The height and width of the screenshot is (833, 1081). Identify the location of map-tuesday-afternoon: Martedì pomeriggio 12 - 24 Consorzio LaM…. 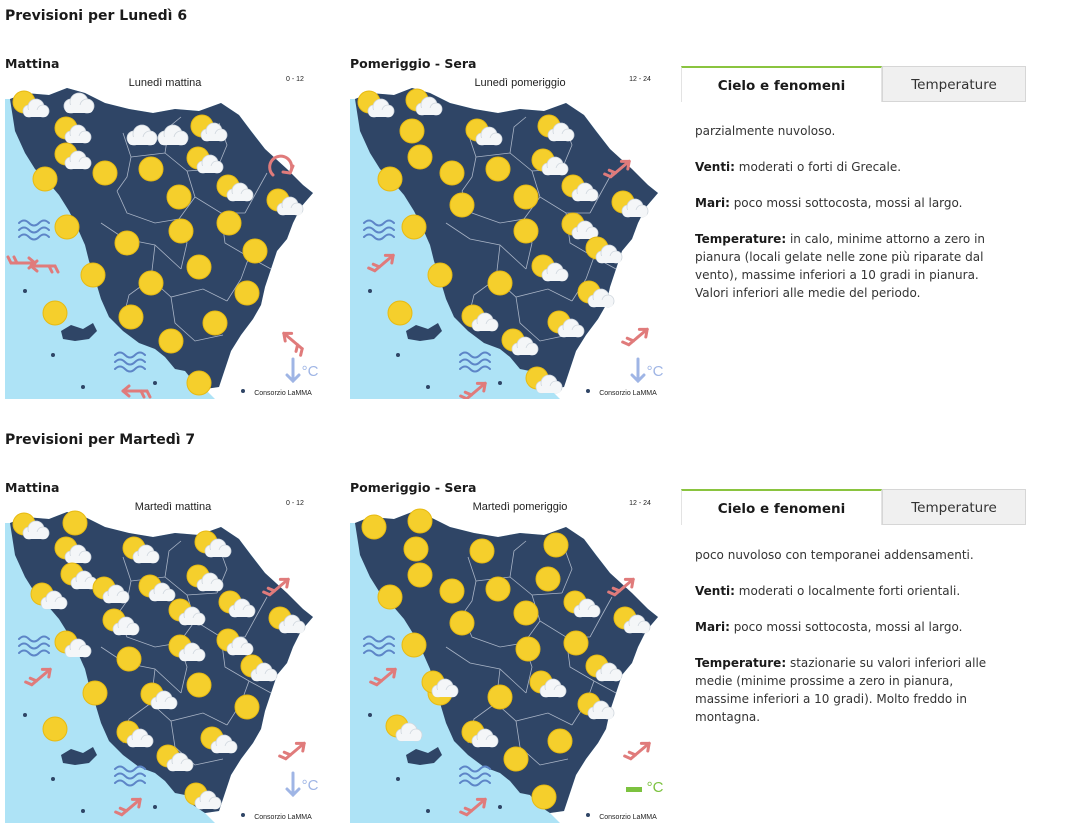
(508, 660).